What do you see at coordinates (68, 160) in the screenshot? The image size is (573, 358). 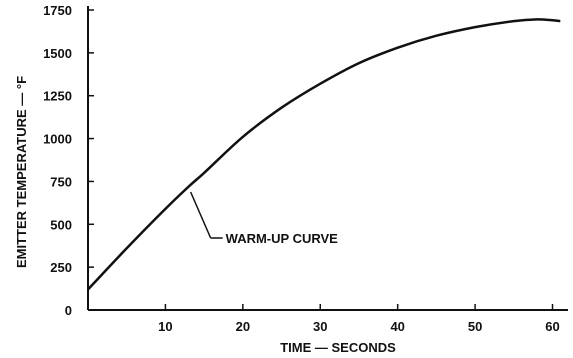 I see `y-axis-ticks: 0 250 500 750 1000 1250 1500 1750` at bounding box center [68, 160].